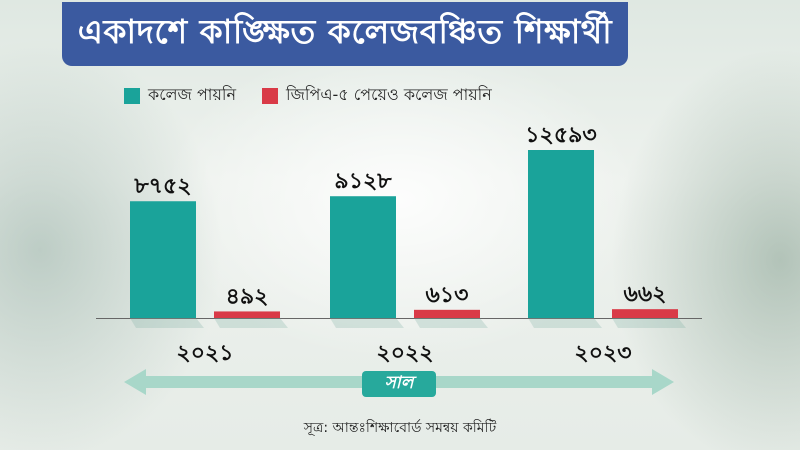 The width and height of the screenshot is (800, 450). I want to click on x-tick-label-2: ২০২২, so click(404, 353).